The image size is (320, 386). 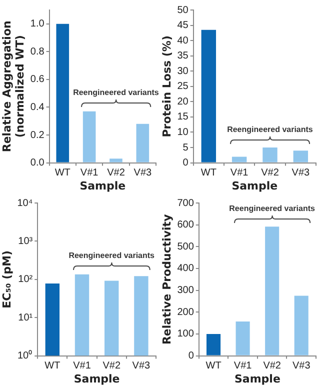 What do you see at coordinates (183, 10) in the screenshot?
I see `y-tick-label: 50` at bounding box center [183, 10].